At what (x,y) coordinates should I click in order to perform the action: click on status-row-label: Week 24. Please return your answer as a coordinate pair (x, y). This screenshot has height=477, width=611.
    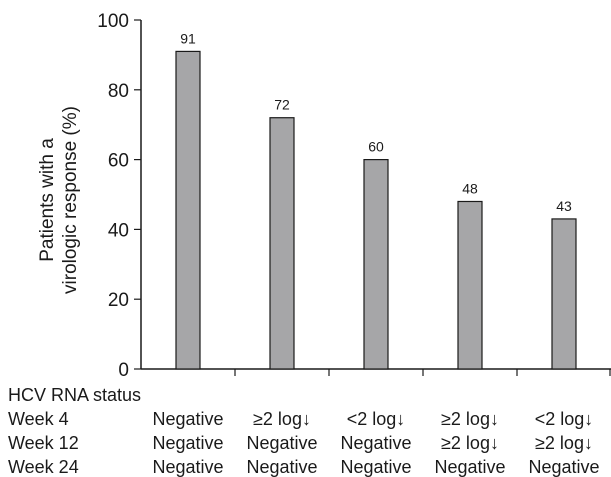
    Looking at the image, I should click on (43, 467).